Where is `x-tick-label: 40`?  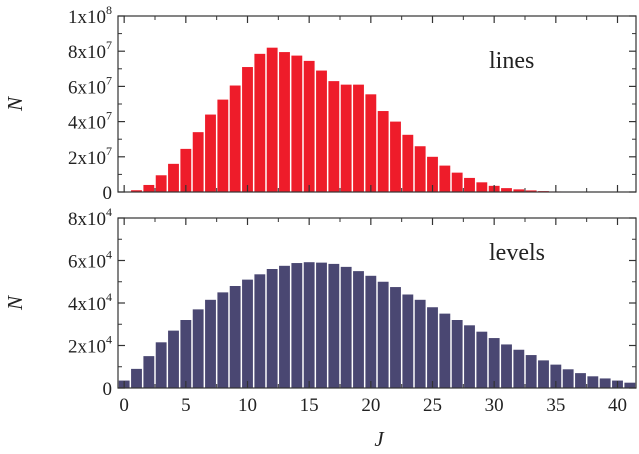
x-tick-label: 40 is located at coordinates (617, 405).